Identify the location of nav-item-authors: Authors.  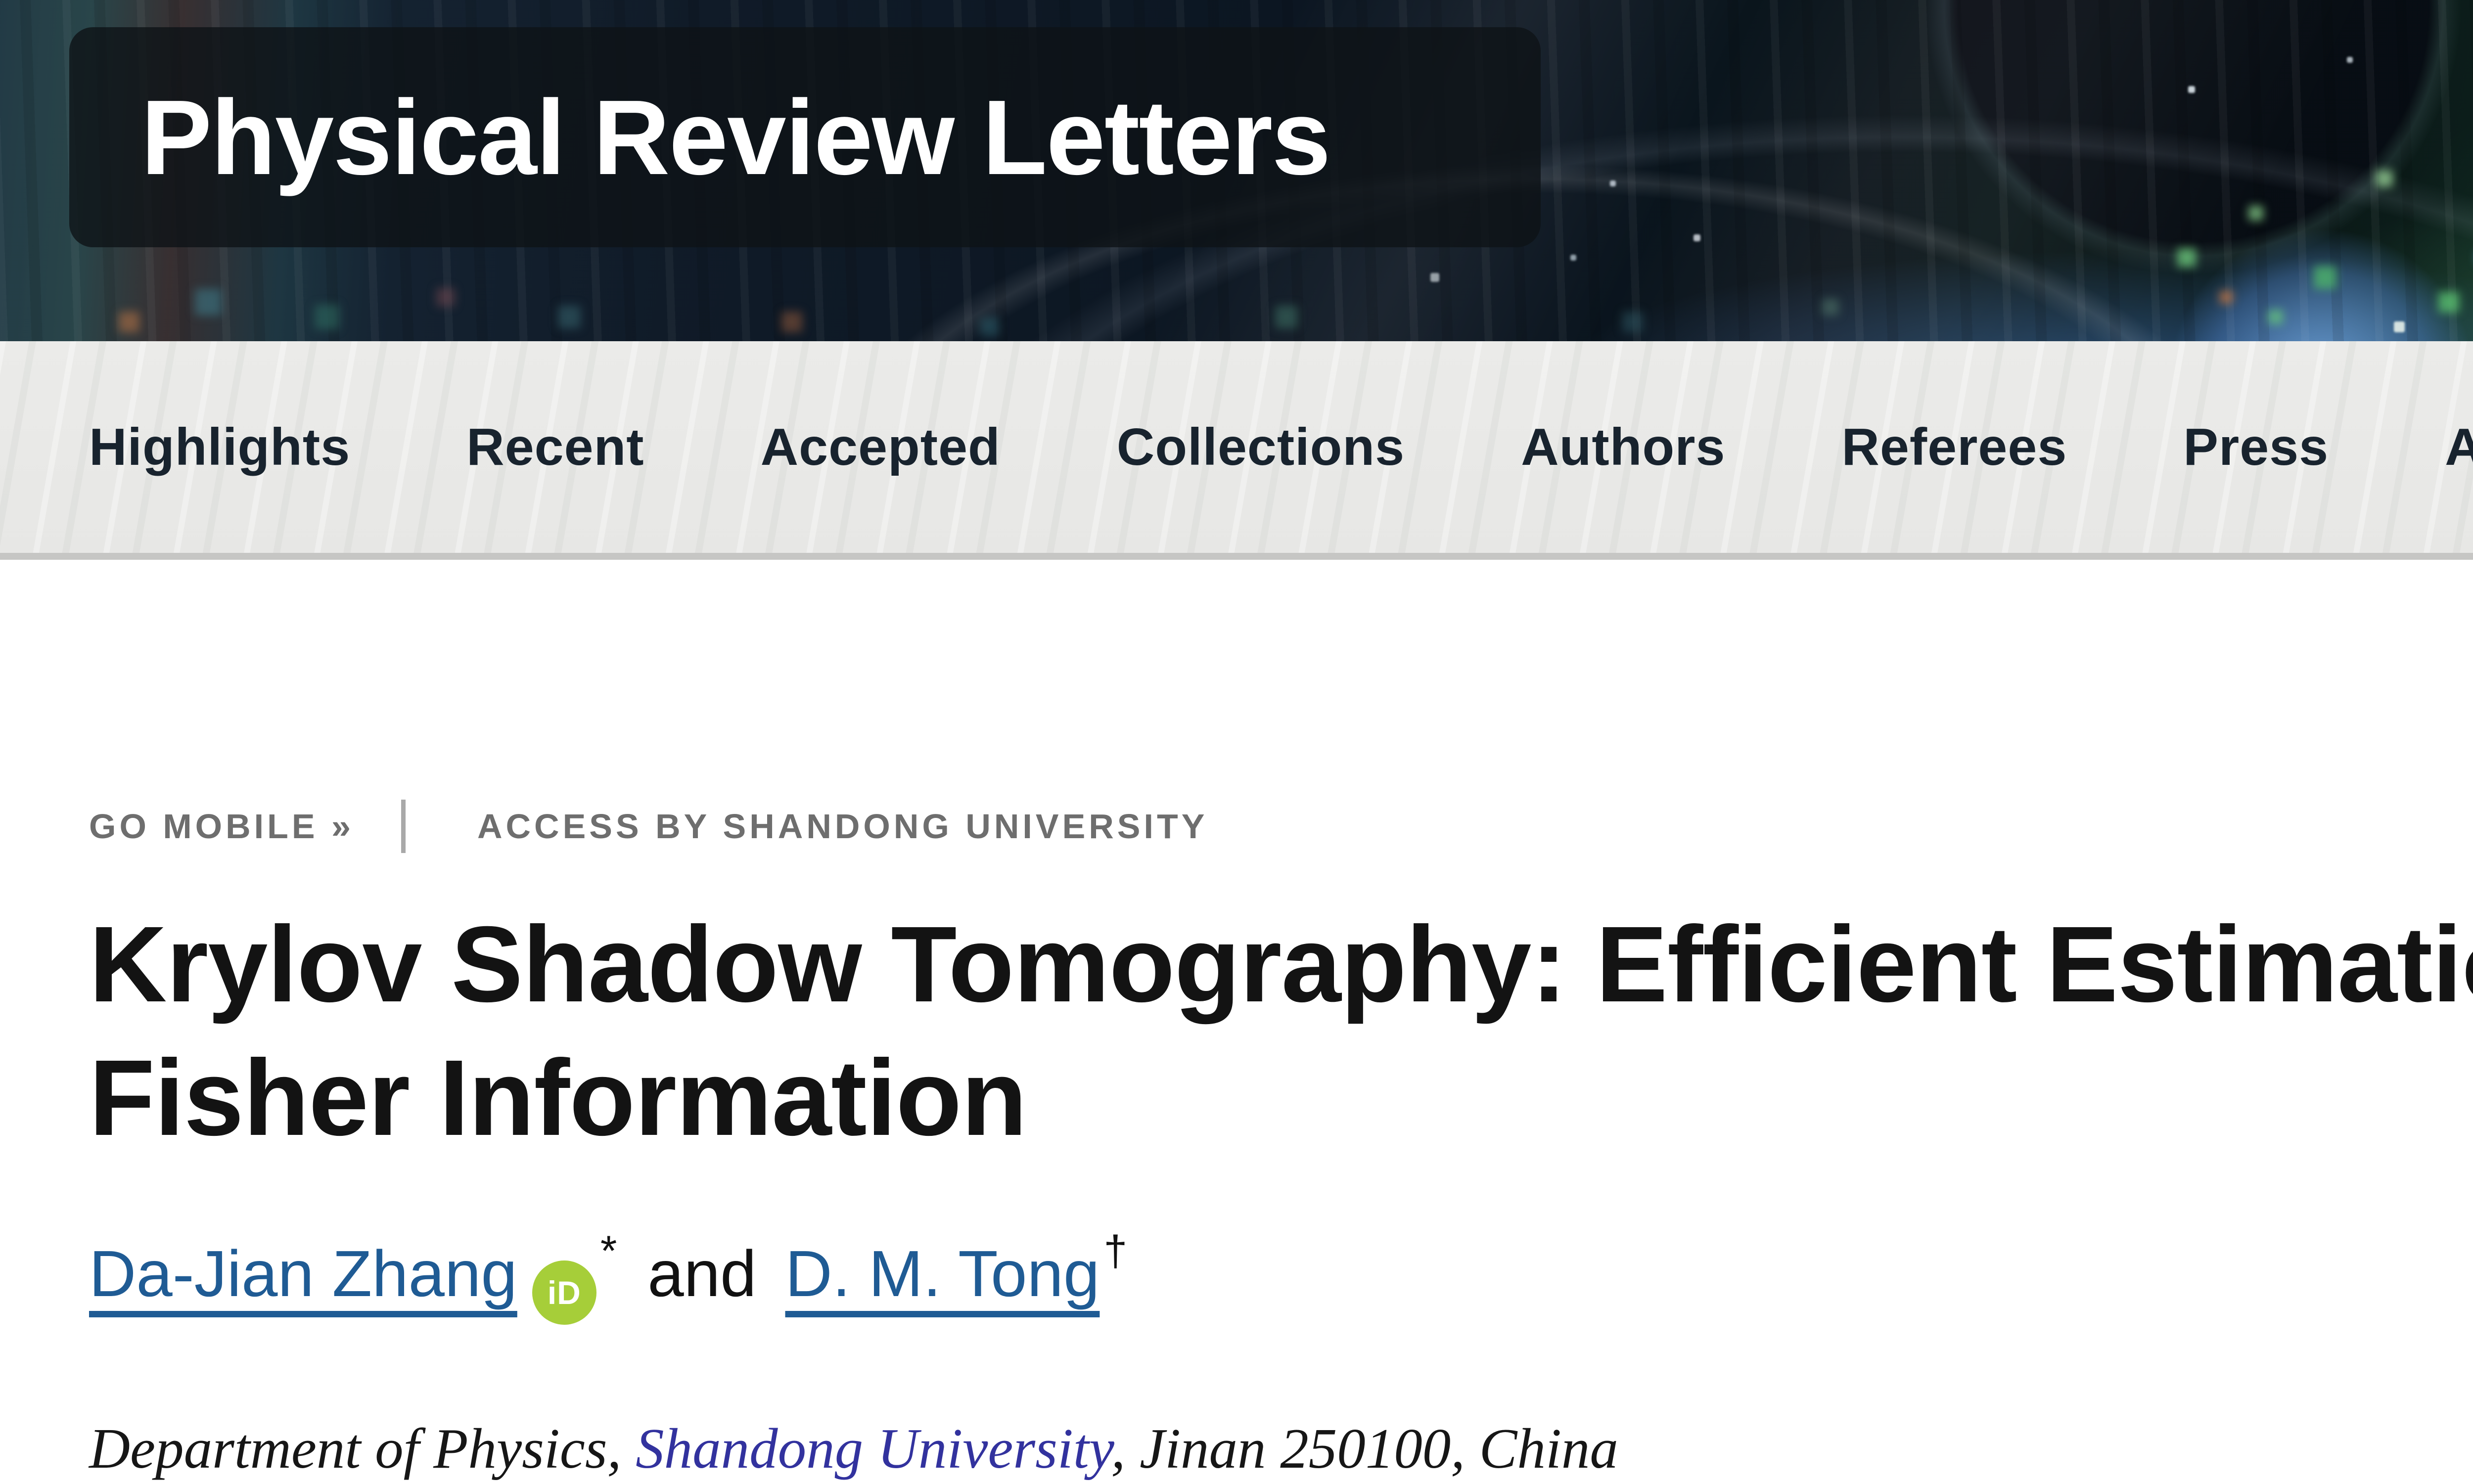
(1624, 446).